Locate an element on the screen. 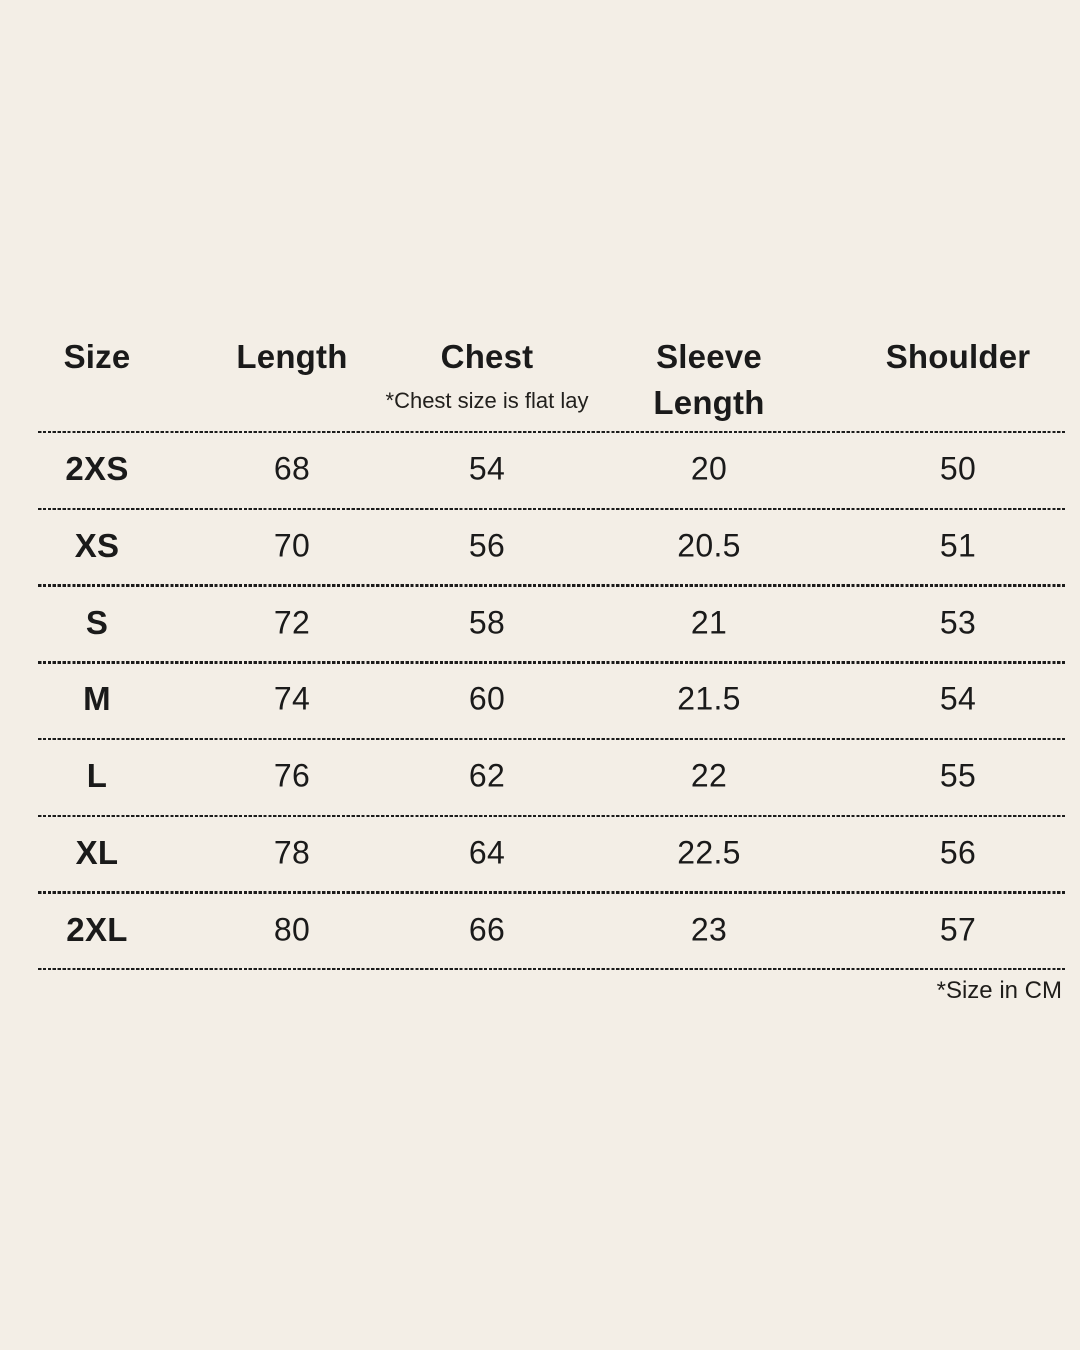 The height and width of the screenshot is (1350, 1080). shoulder-cell: 55 is located at coordinates (958, 775).